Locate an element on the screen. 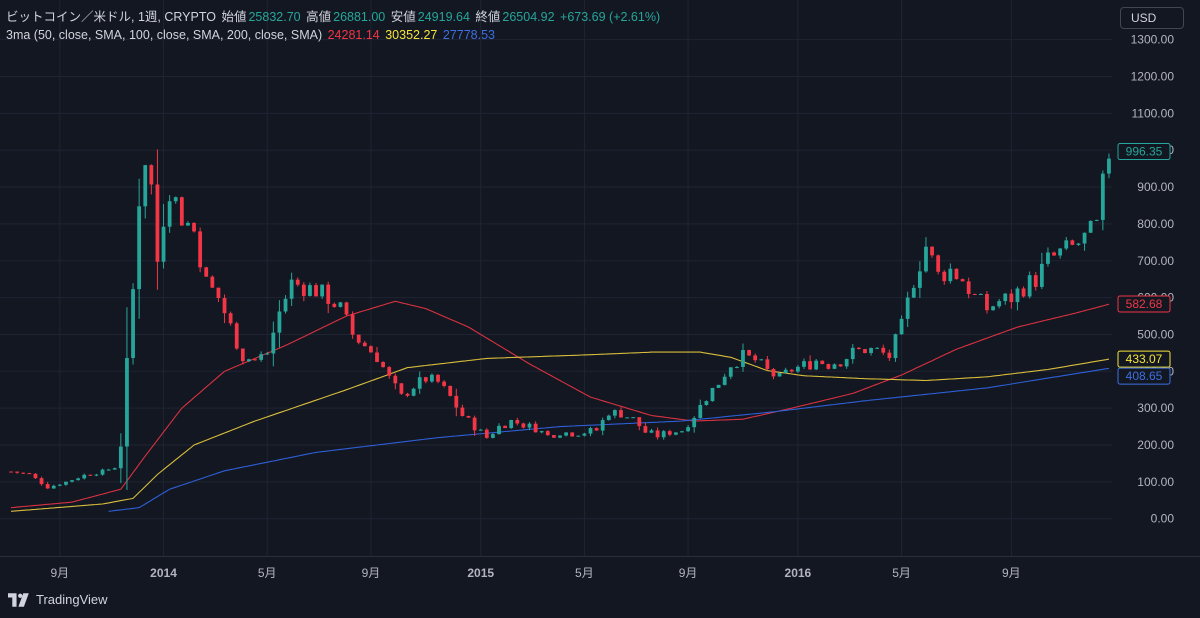 This screenshot has height=618, width=1200. footer-branding: TradingView is located at coordinates (58, 599).